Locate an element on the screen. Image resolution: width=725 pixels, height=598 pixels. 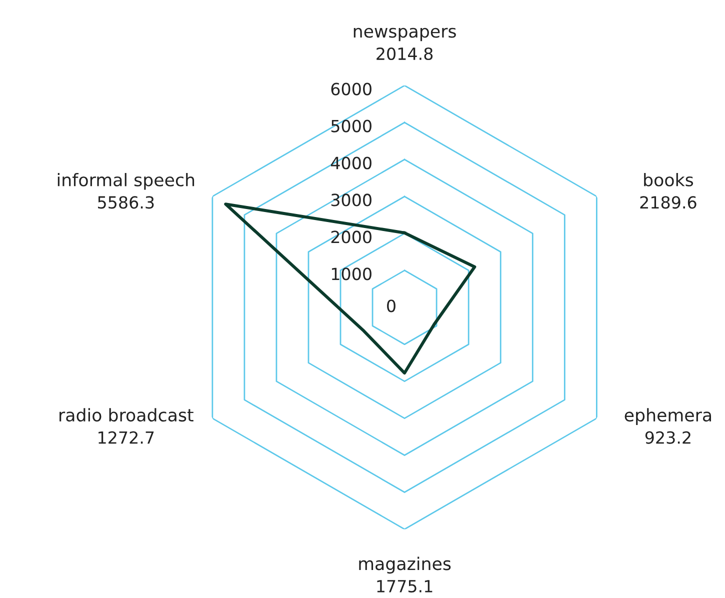
text: 923.2 is located at coordinates (667, 437).